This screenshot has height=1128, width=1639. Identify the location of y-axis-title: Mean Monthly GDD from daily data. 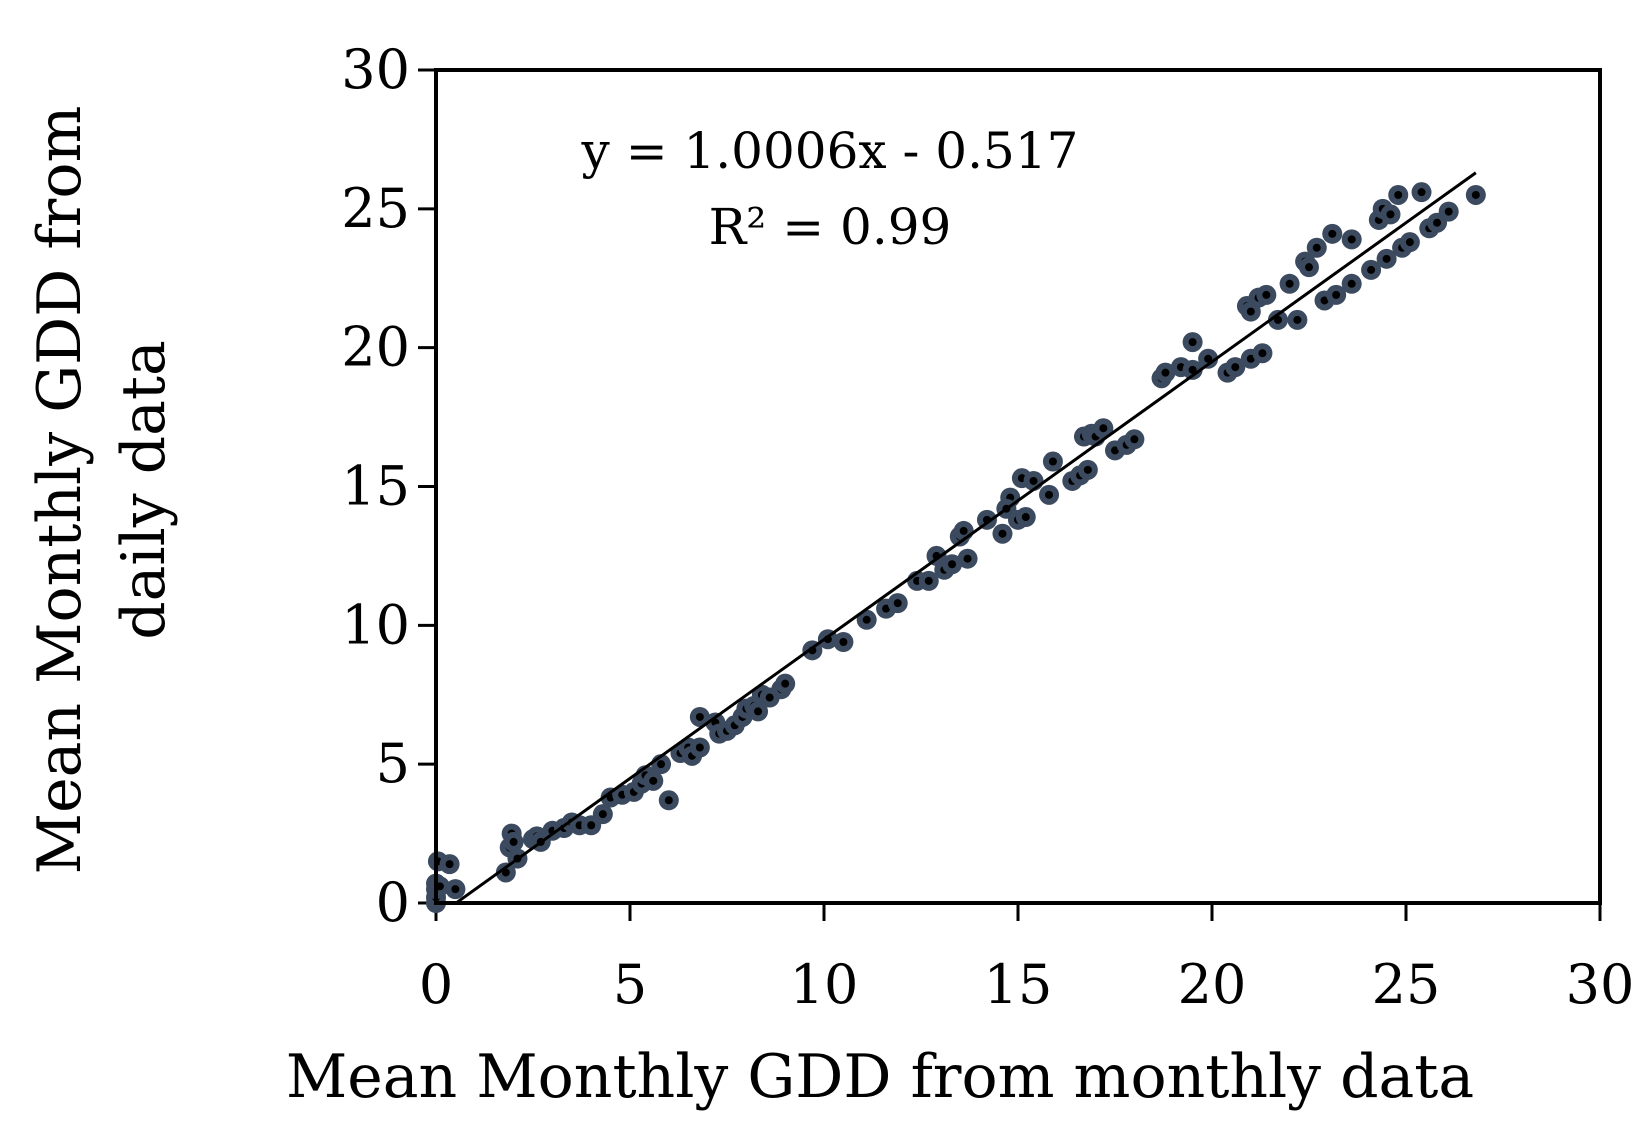
(102, 490).